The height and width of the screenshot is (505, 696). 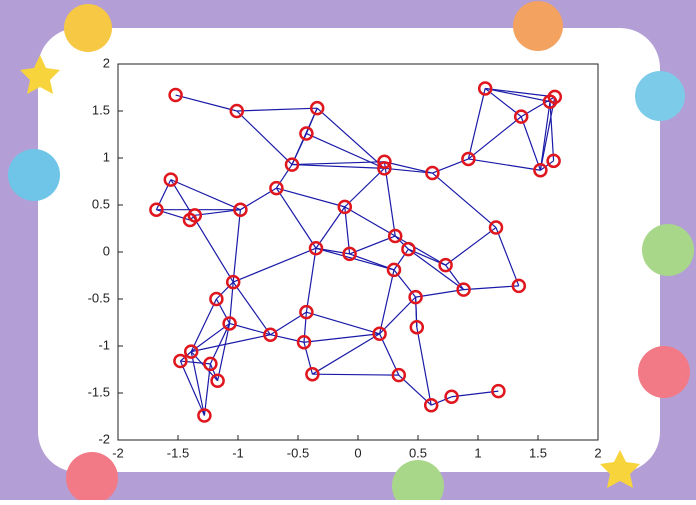 What do you see at coordinates (104, 438) in the screenshot?
I see `y-tick-label: -2` at bounding box center [104, 438].